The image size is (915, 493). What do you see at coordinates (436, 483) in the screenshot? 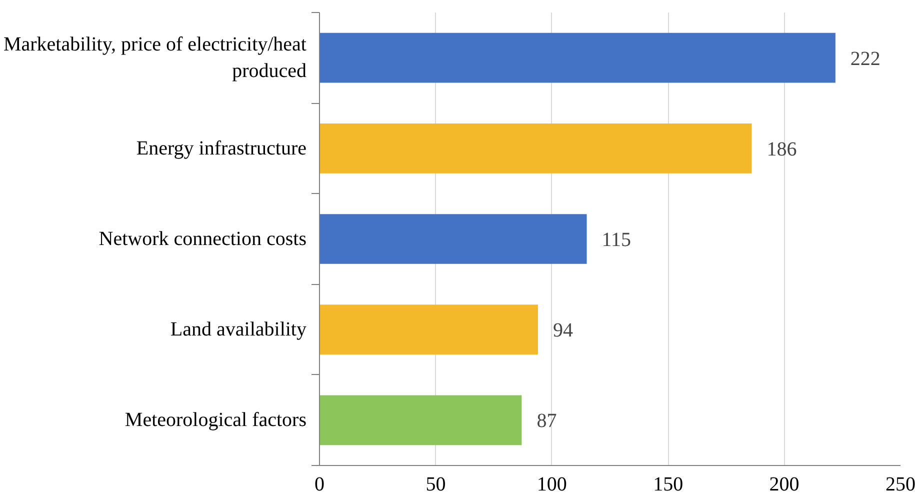
I see `x-tick-label: 50` at bounding box center [436, 483].